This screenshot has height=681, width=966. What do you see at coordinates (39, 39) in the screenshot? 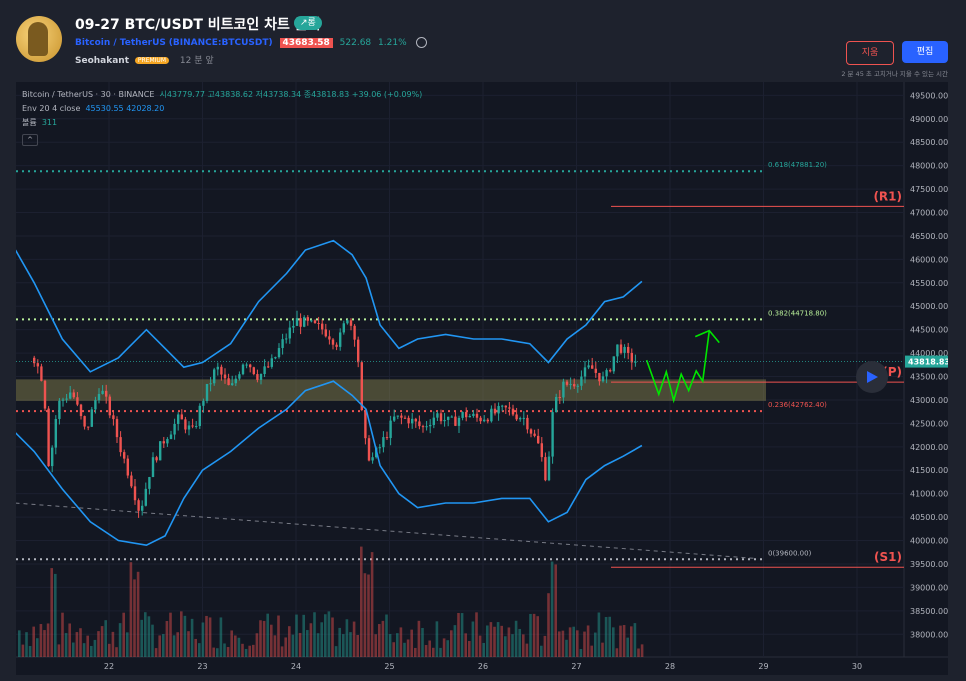
I see `author-avatar` at bounding box center [39, 39].